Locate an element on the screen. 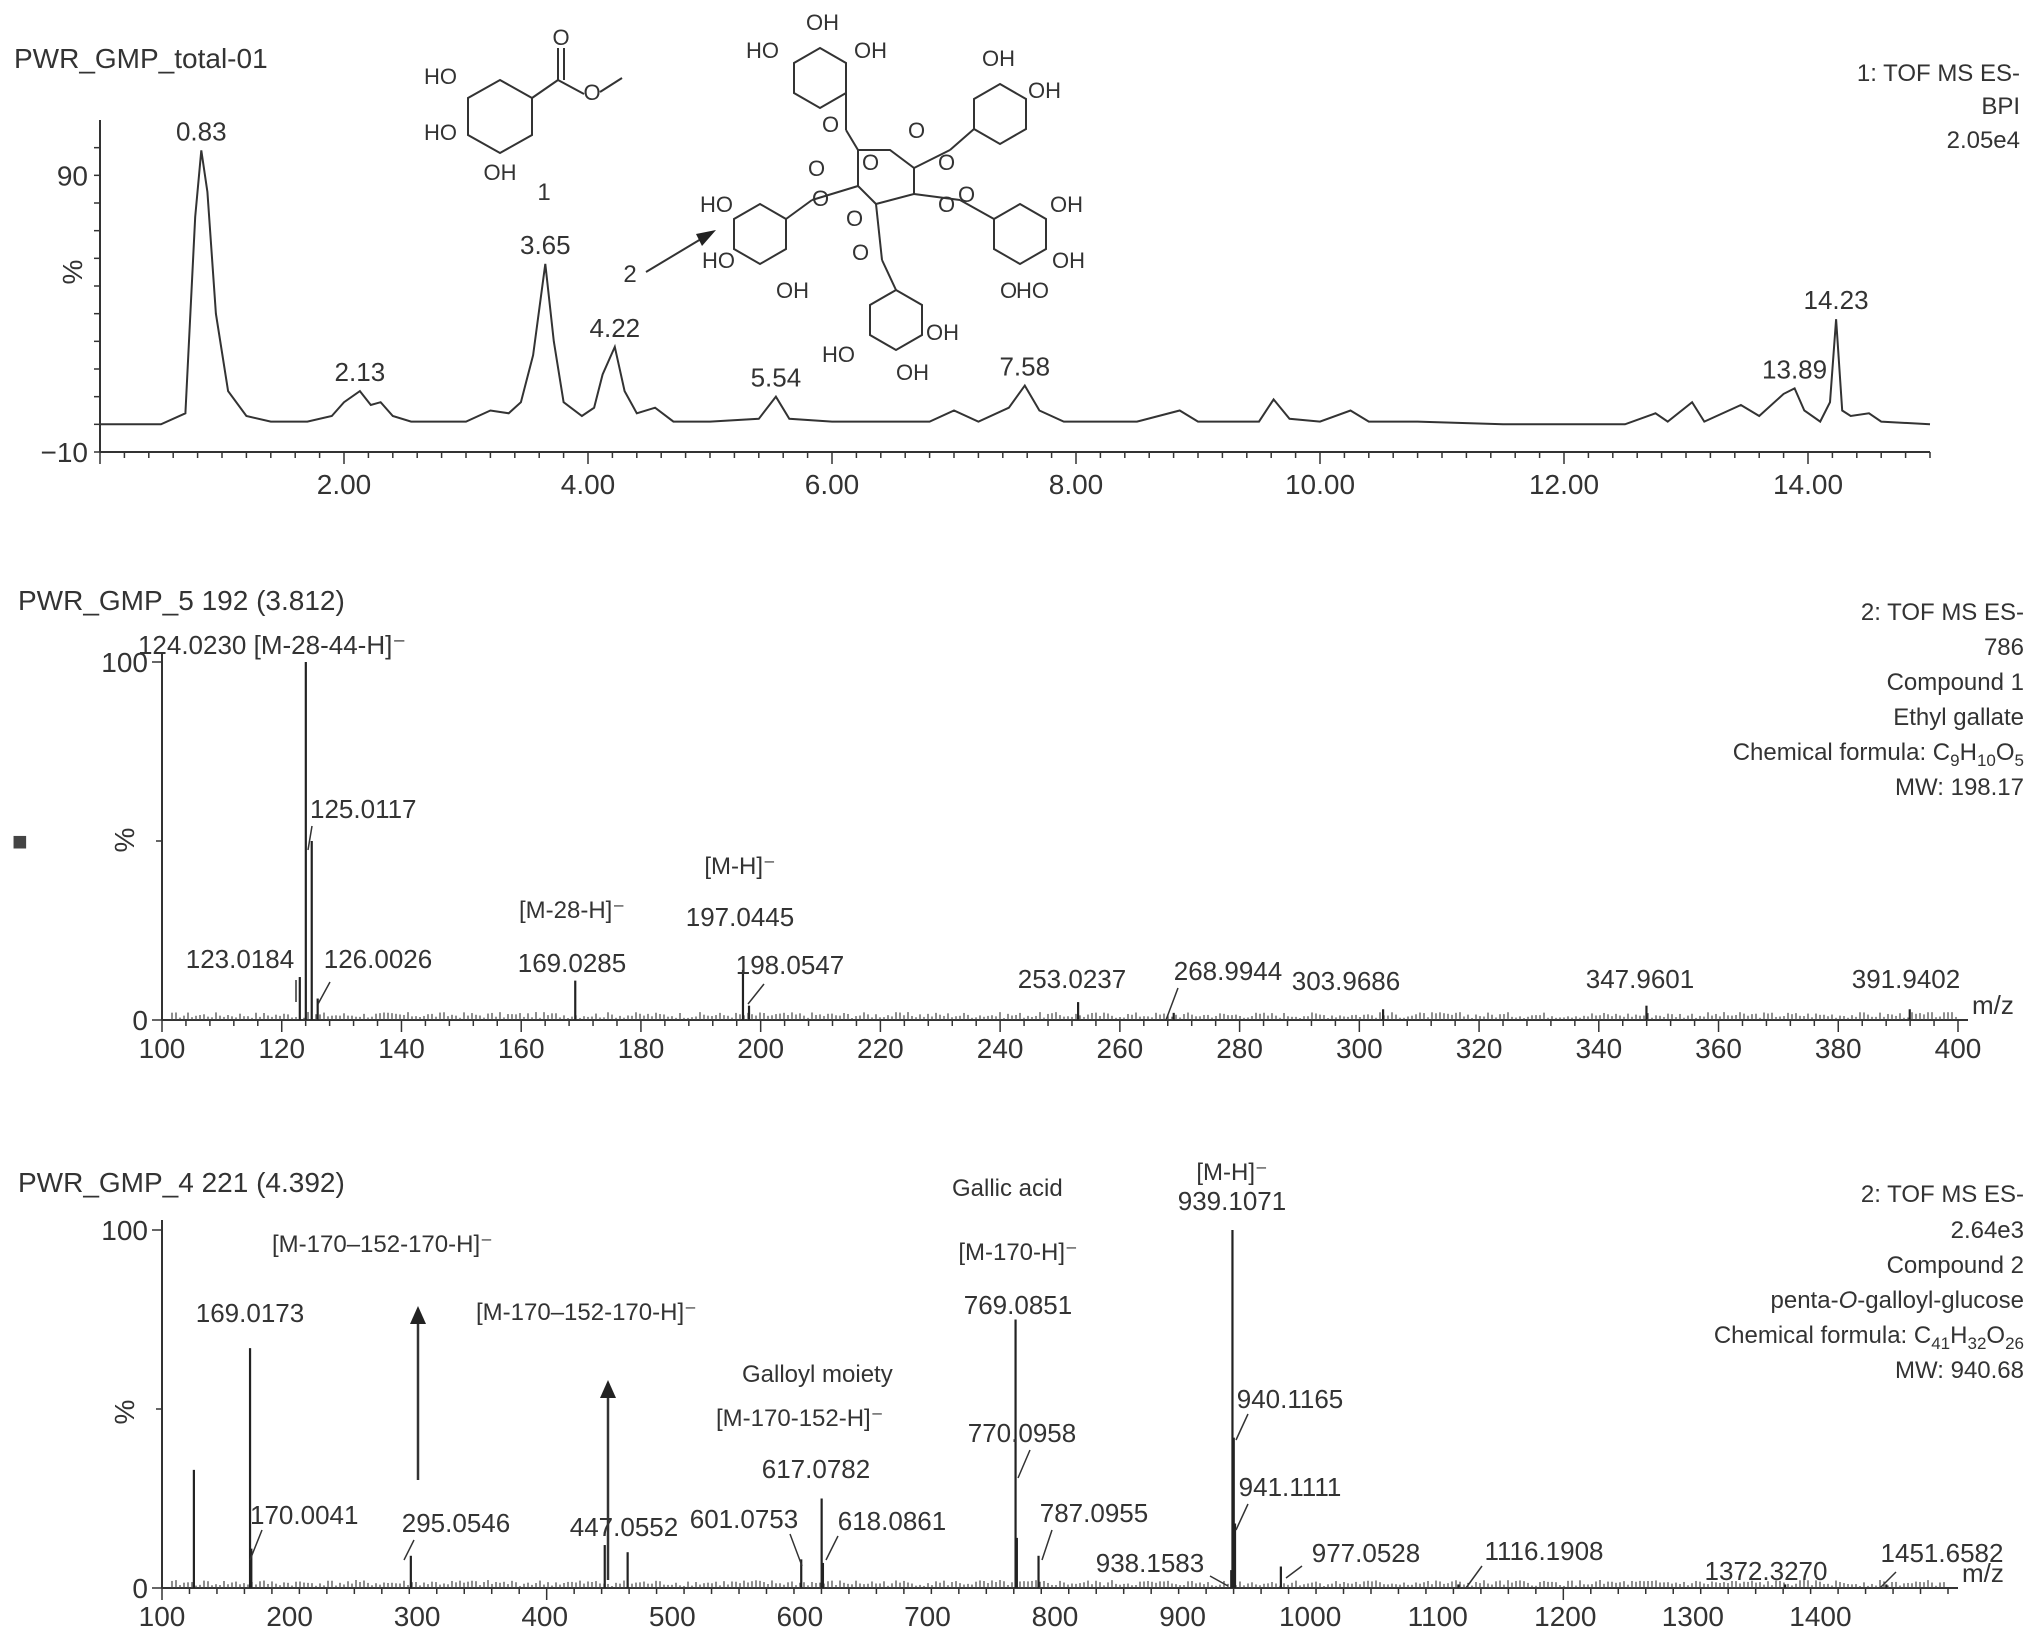 Image resolution: width=2032 pixels, height=1650 pixels. ms2-y-tick-label: 100 is located at coordinates (124, 1230).